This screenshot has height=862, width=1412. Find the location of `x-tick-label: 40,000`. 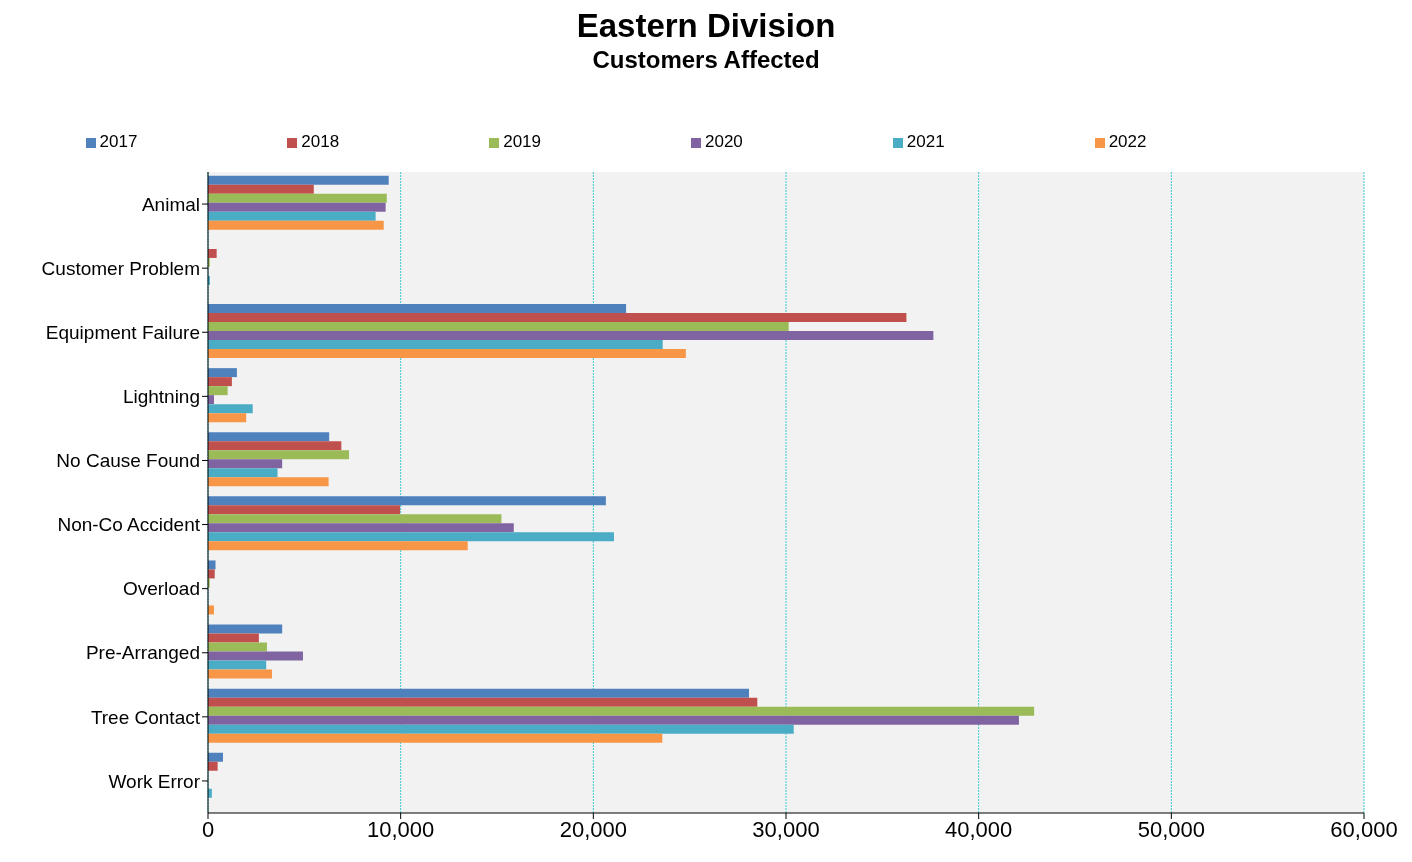

x-tick-label: 40,000 is located at coordinates (979, 829).